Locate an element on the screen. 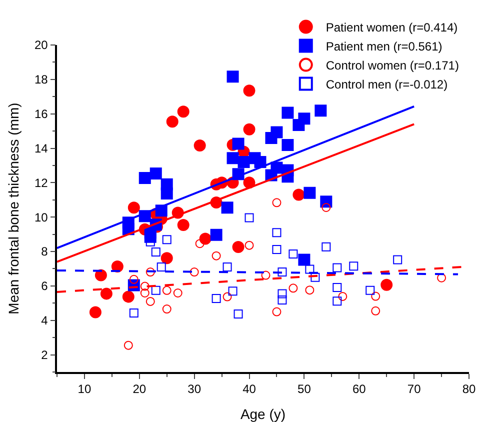 This screenshot has height=422, width=501. x-tick-label: 80 is located at coordinates (469, 389).